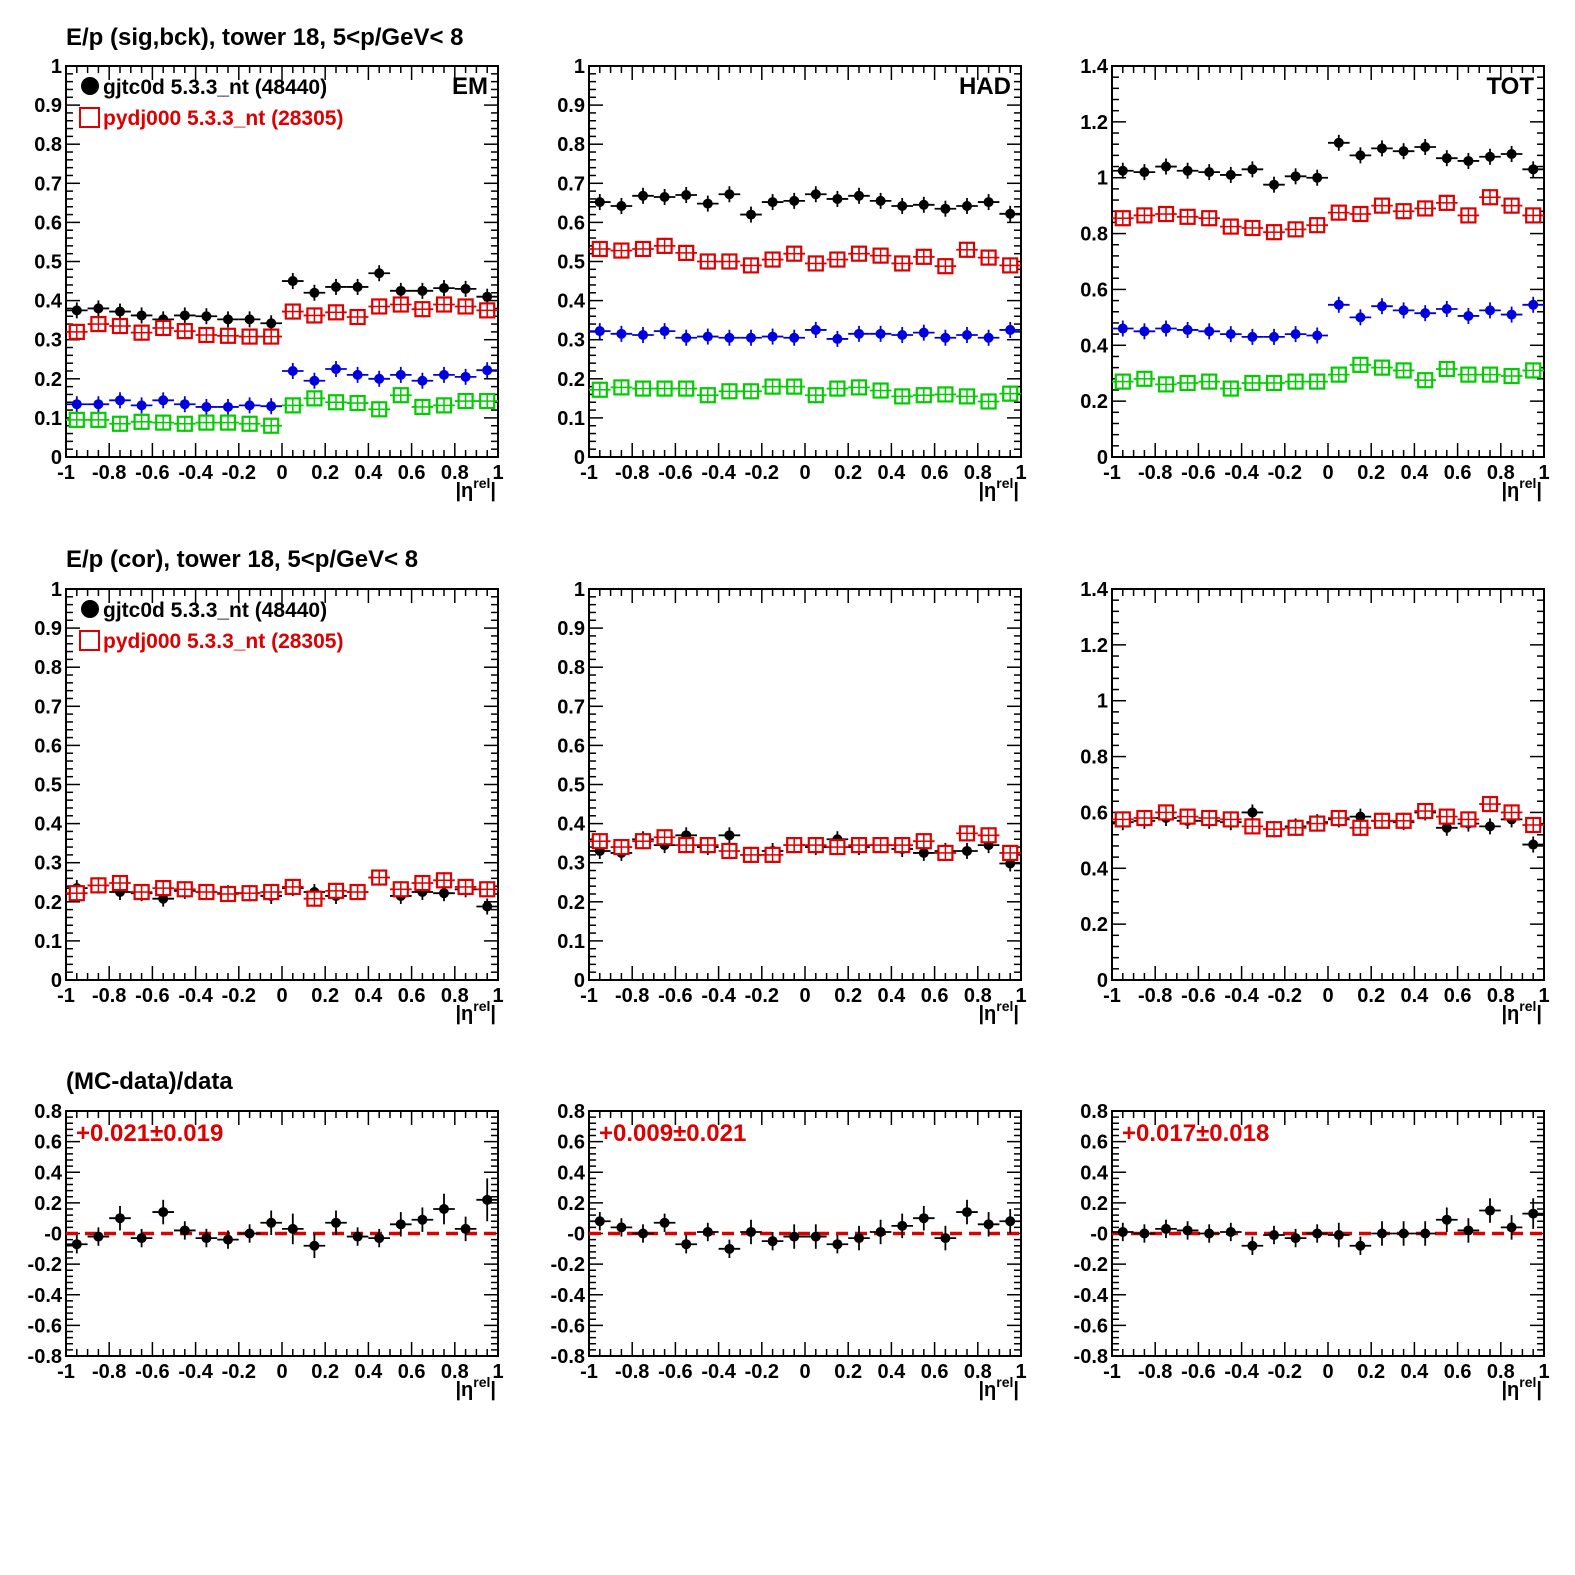 The height and width of the screenshot is (1575, 1575). I want to click on y-tick-label: -0.6, so click(45, 1326).